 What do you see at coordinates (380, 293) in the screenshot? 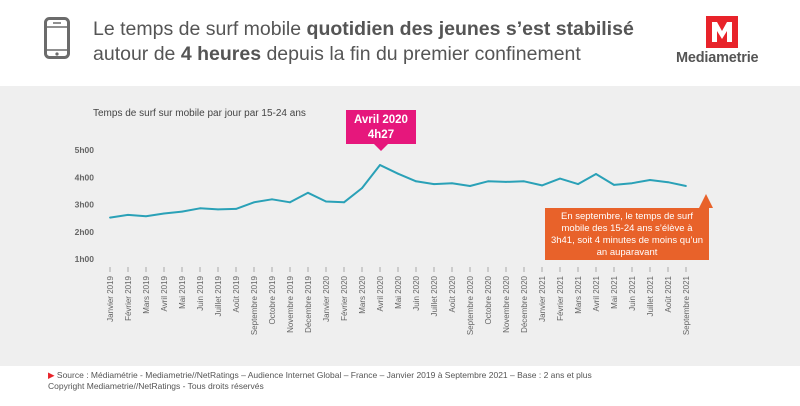
I see `x-tick-label: Avril 2020` at bounding box center [380, 293].